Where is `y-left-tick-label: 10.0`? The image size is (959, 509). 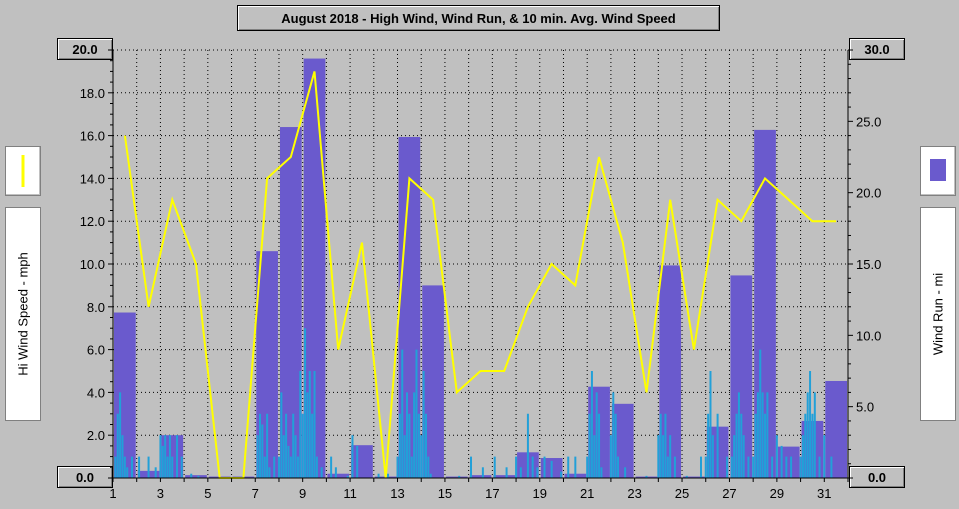
y-left-tick-label: 10.0 is located at coordinates (92, 264).